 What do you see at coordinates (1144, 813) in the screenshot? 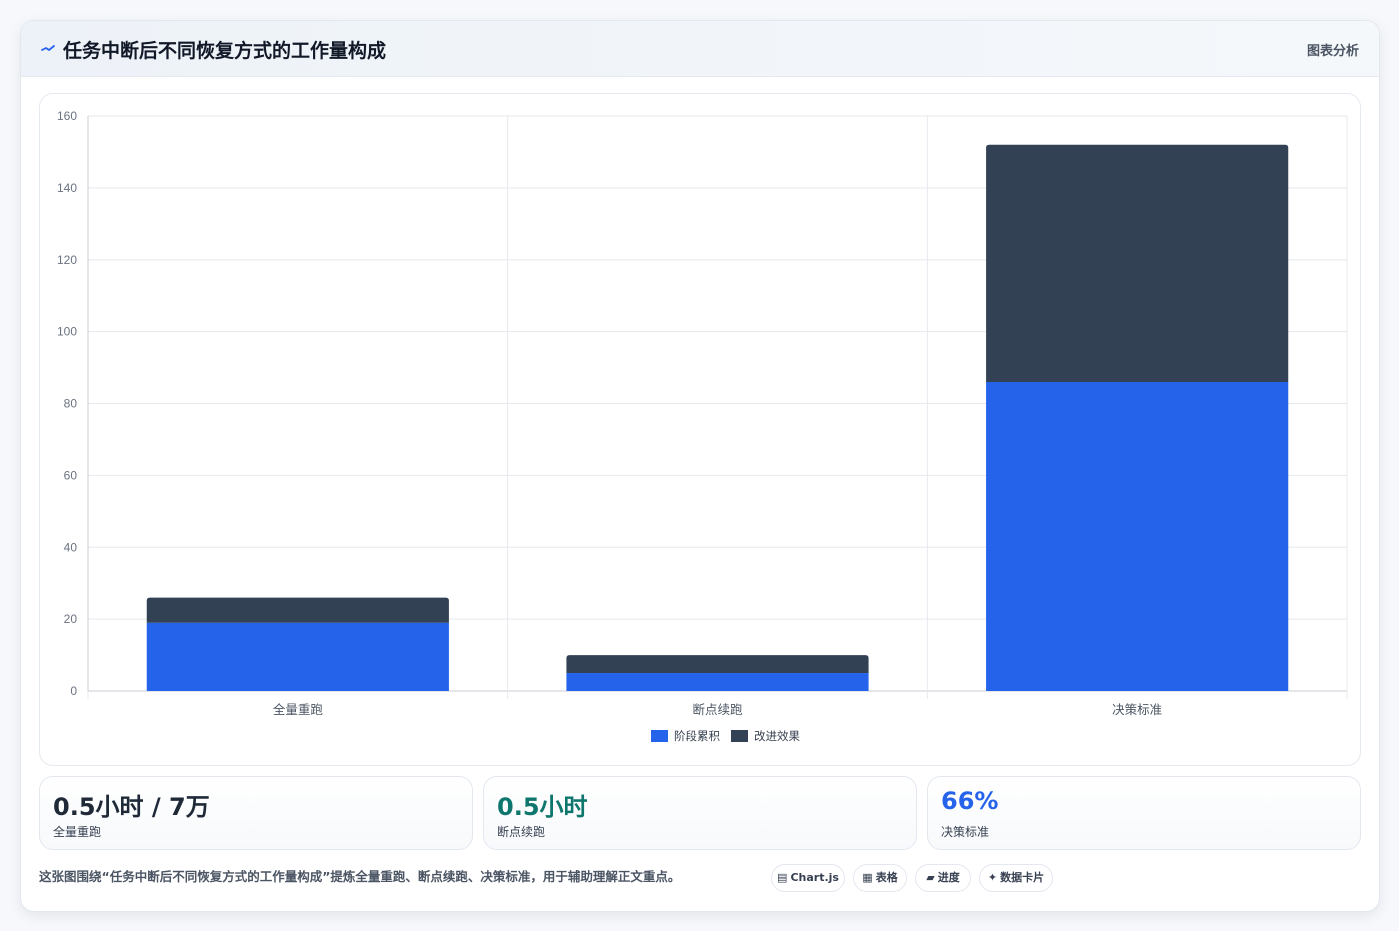
I see `stat-card-decision: 66% 决策标准` at bounding box center [1144, 813].